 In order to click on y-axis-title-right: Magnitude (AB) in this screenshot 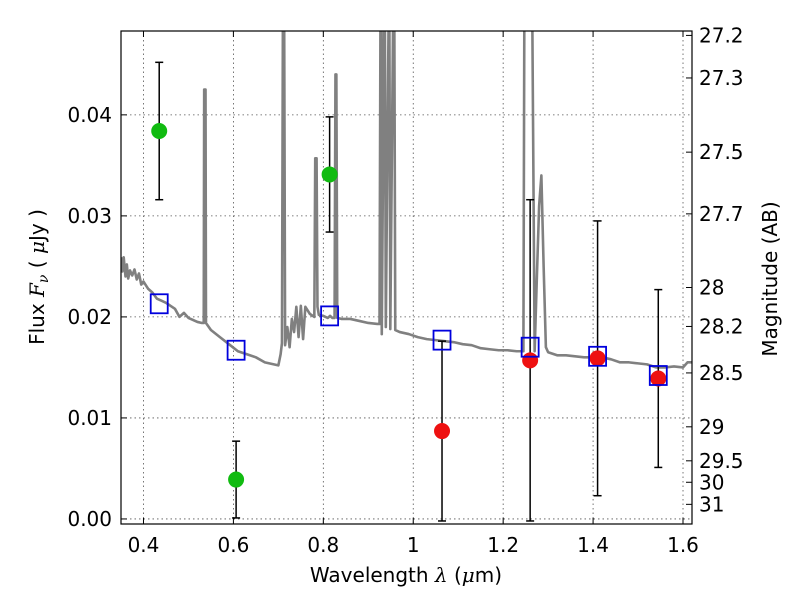, I will do `click(770, 278)`.